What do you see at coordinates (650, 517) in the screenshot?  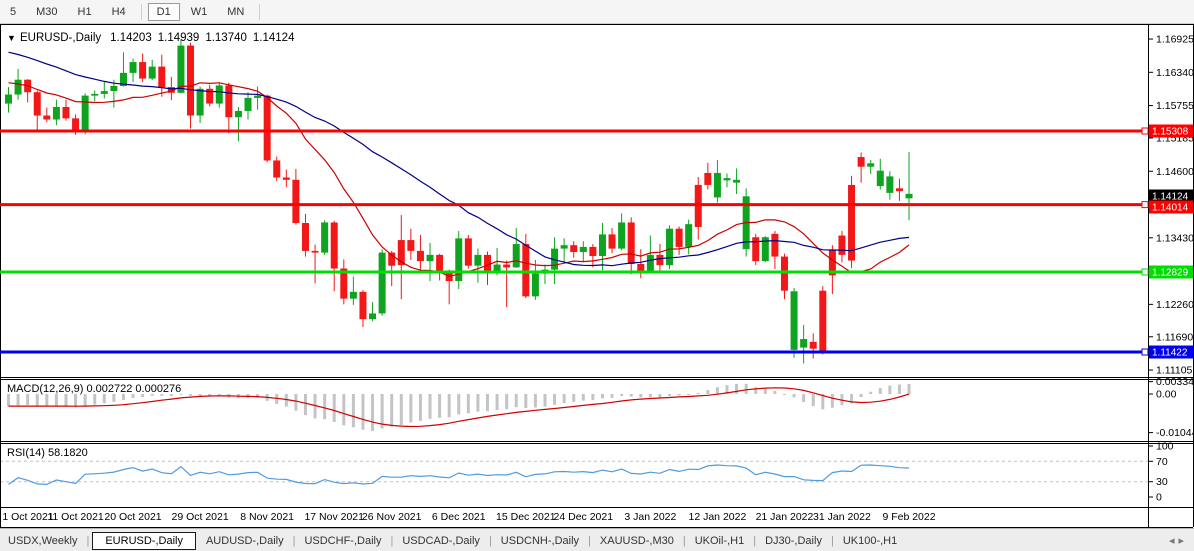 I see `date-tick-label: 3 Jan 2022` at bounding box center [650, 517].